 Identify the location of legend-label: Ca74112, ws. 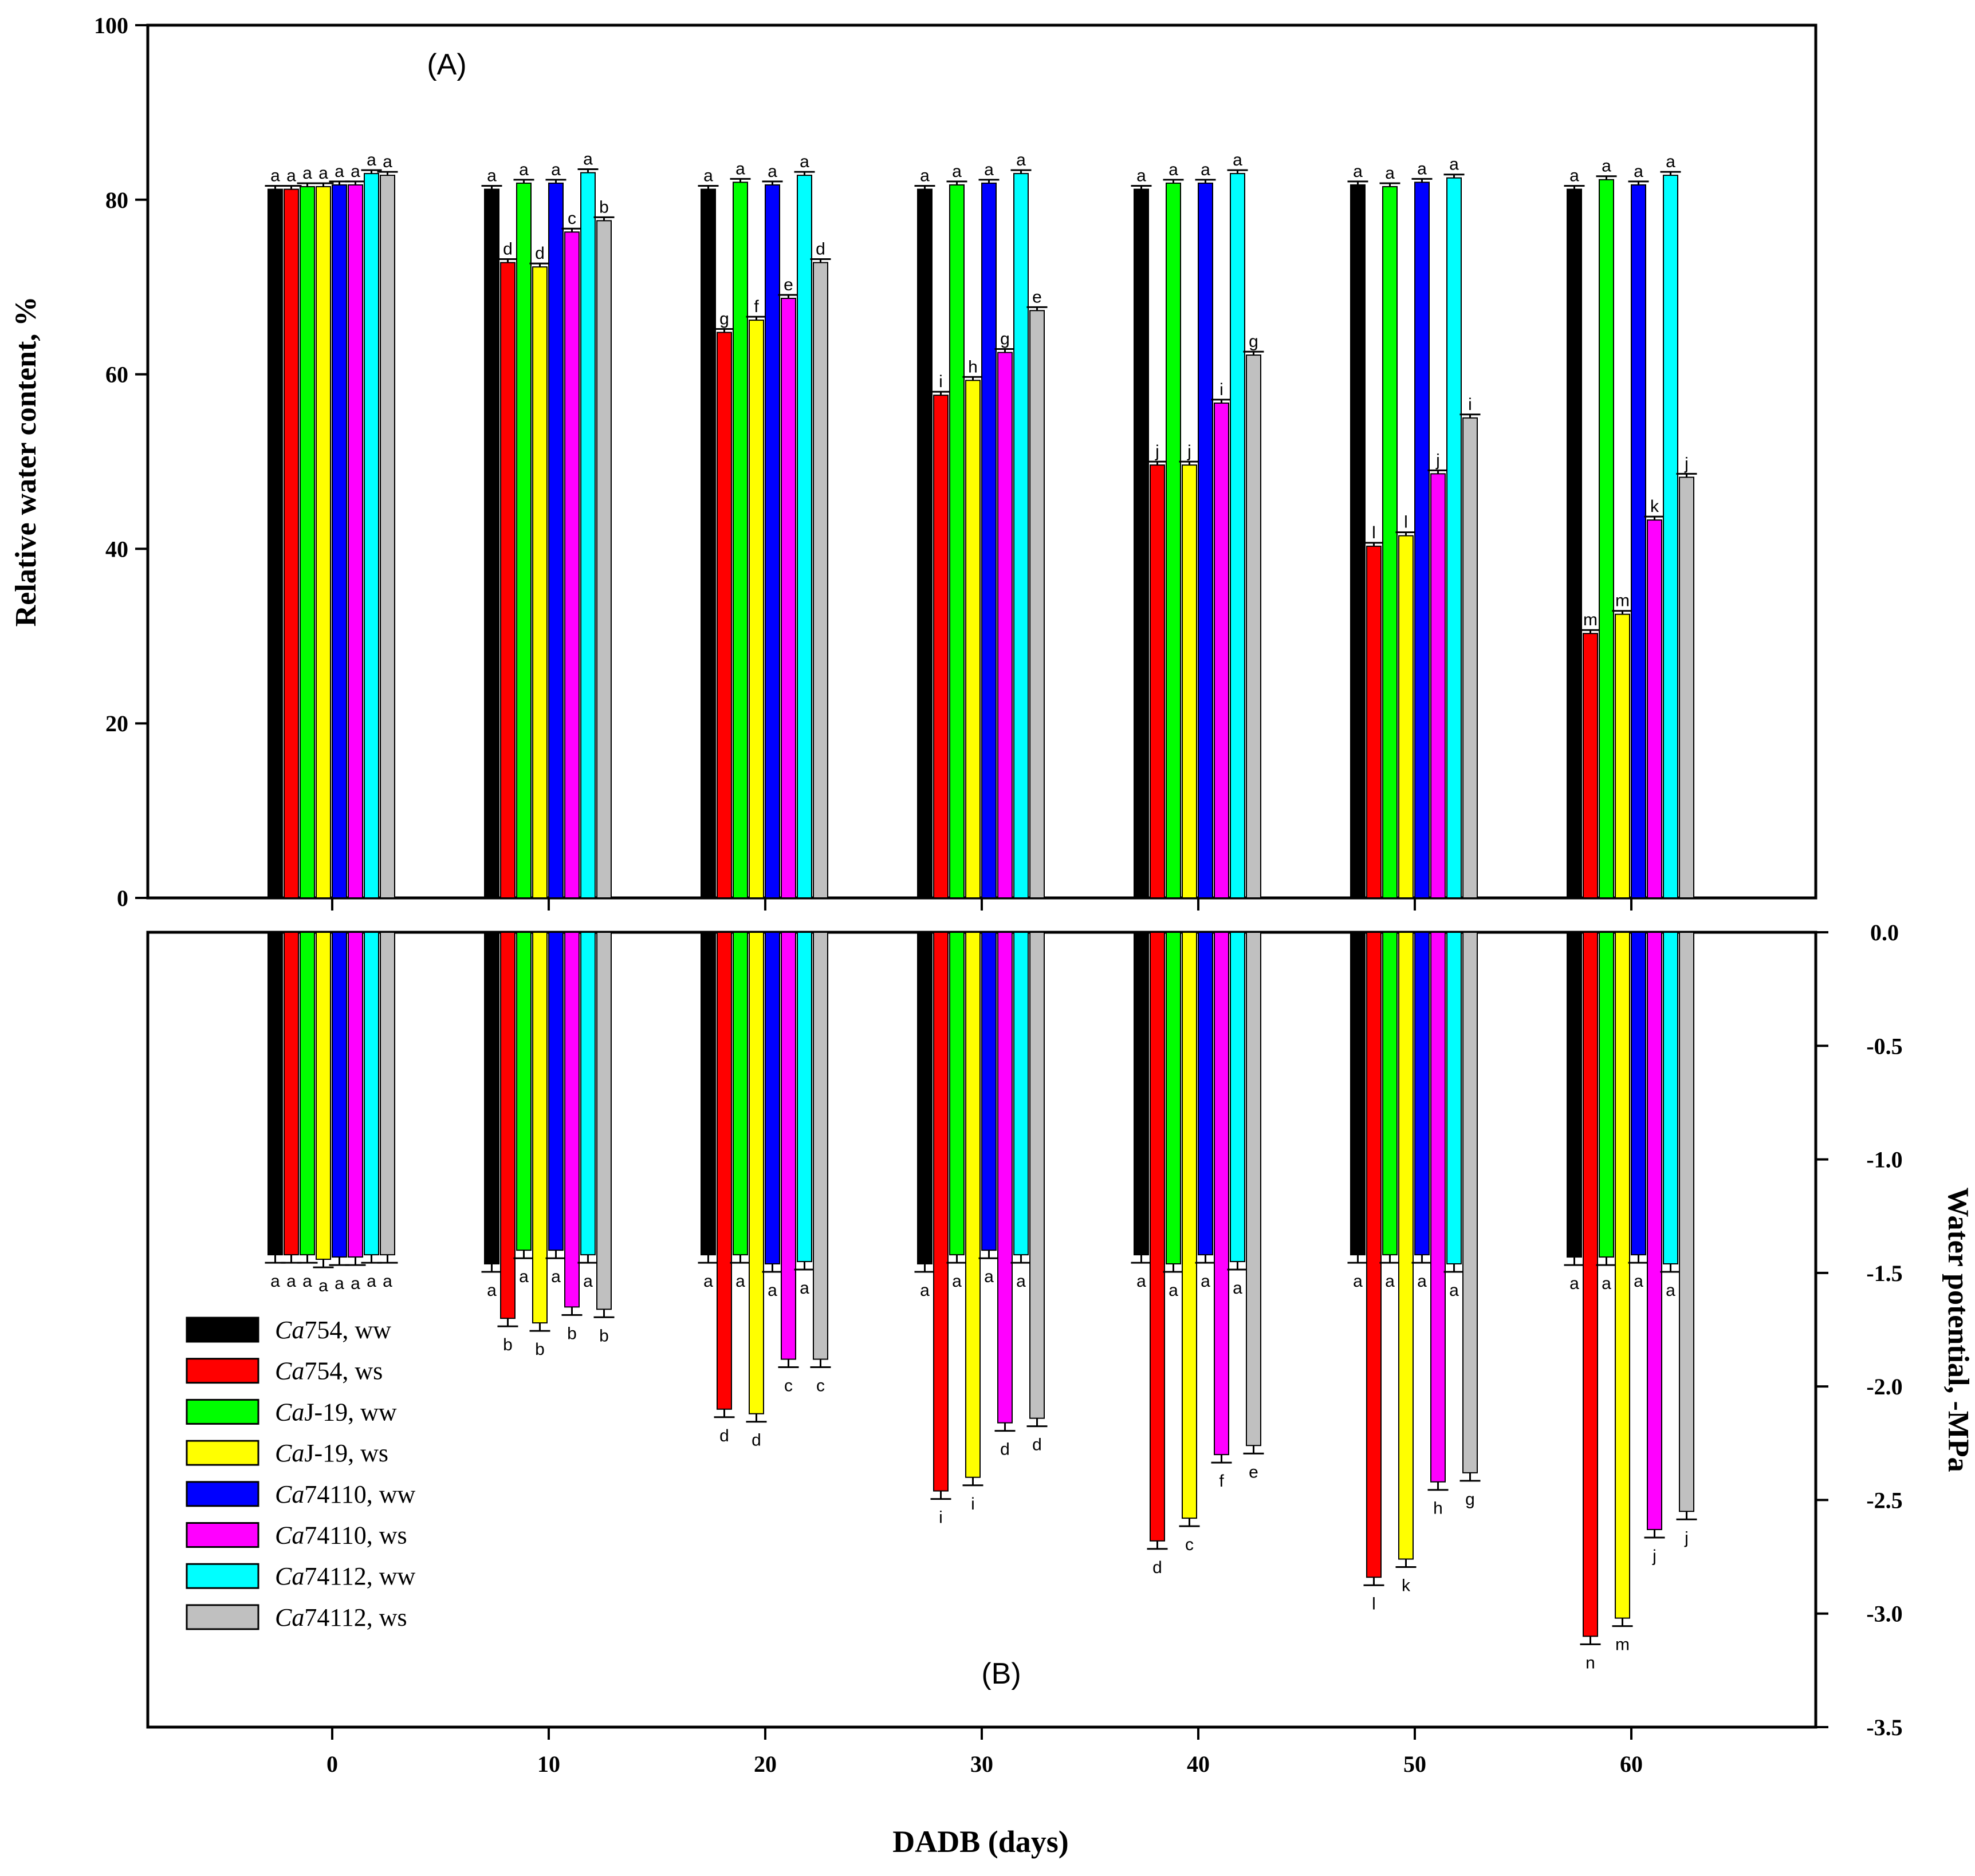
(341, 1617).